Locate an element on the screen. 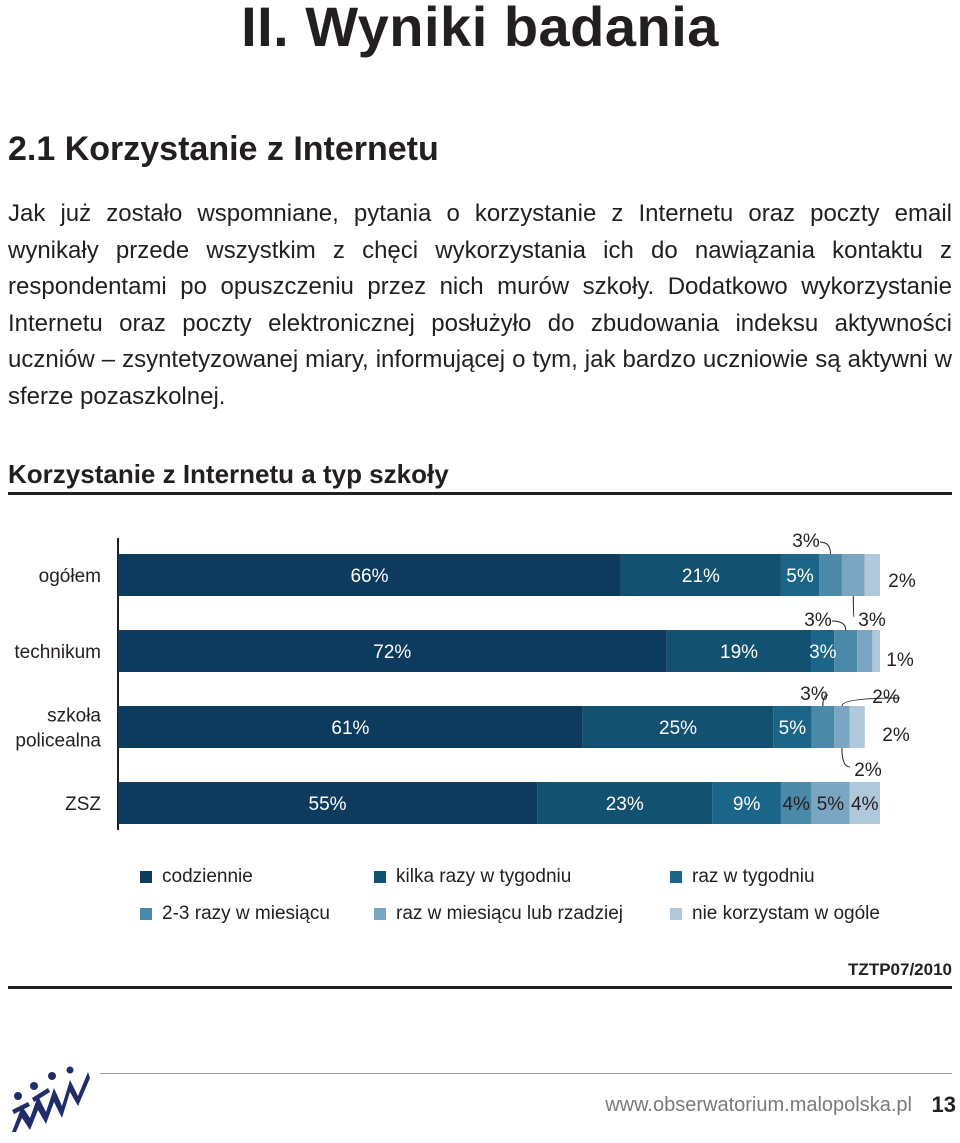  legend-label: kilka razy w tygodniu is located at coordinates (484, 876).